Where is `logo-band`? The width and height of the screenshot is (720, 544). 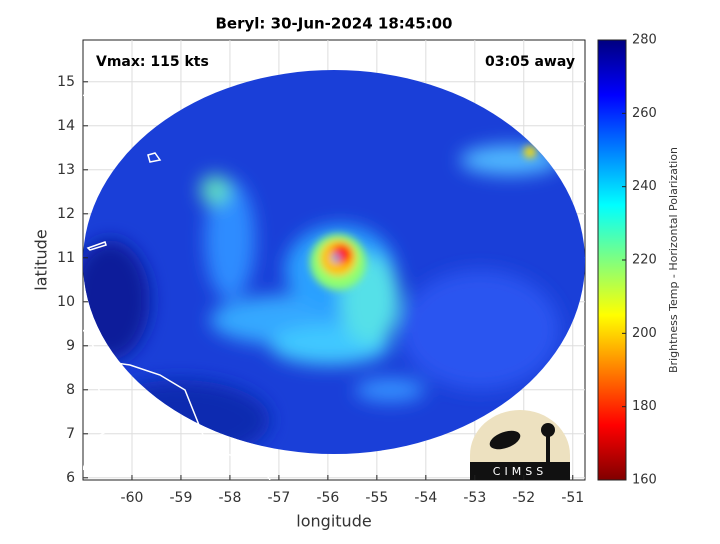 logo-band is located at coordinates (520, 471).